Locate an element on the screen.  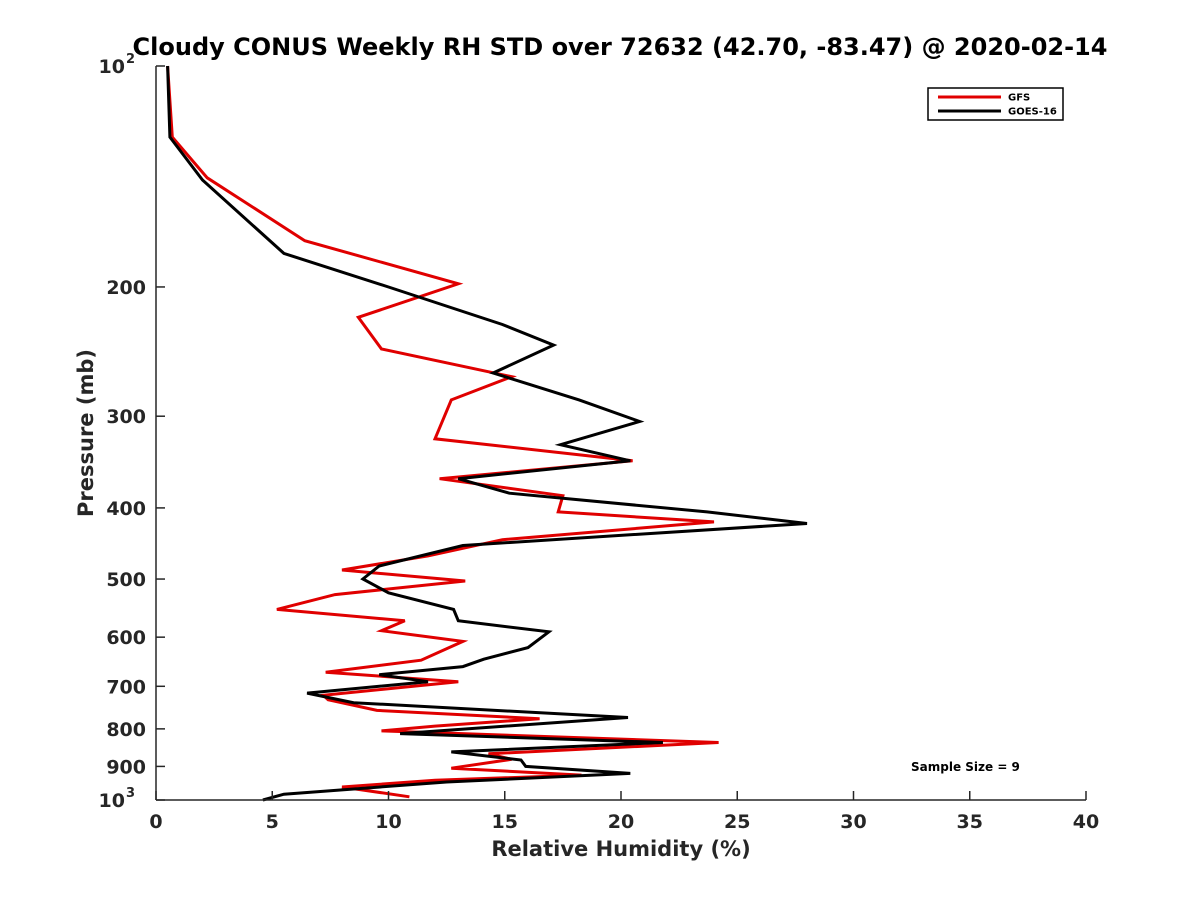
y-tick-label: 400 is located at coordinates (126, 509).